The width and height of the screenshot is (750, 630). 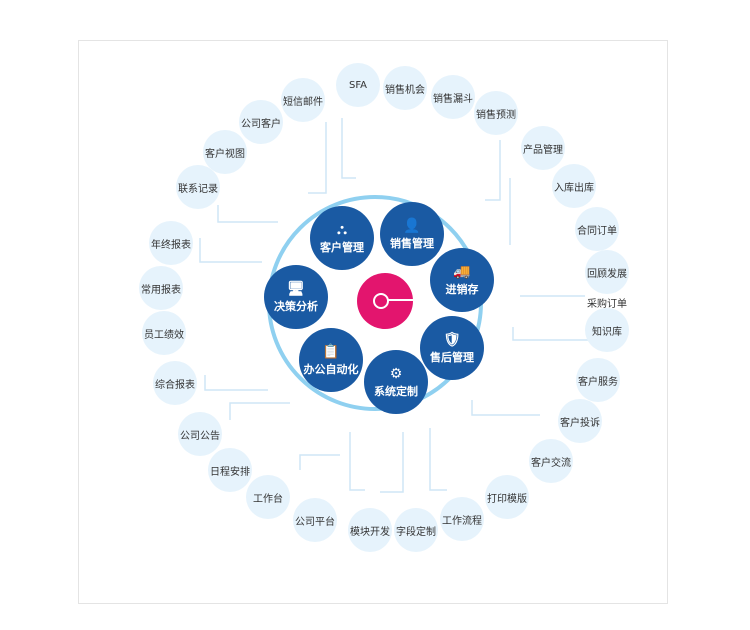 I want to click on feature-bubble: 模块开发, so click(x=370, y=530).